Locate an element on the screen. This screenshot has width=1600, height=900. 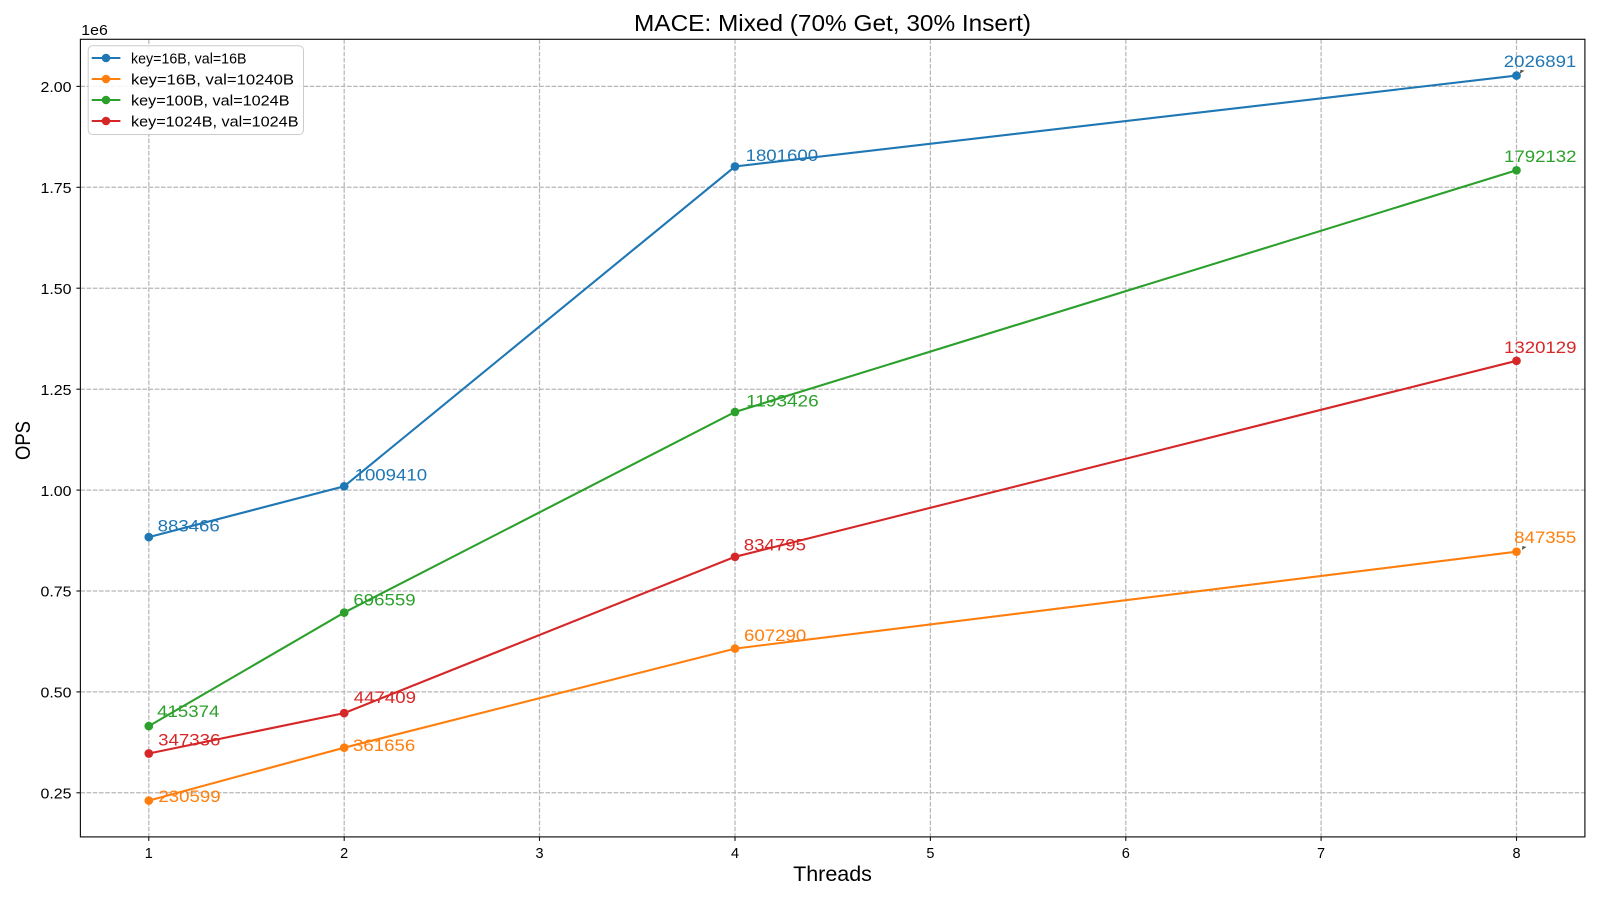
svg-text: 1.50 is located at coordinates (56, 290).